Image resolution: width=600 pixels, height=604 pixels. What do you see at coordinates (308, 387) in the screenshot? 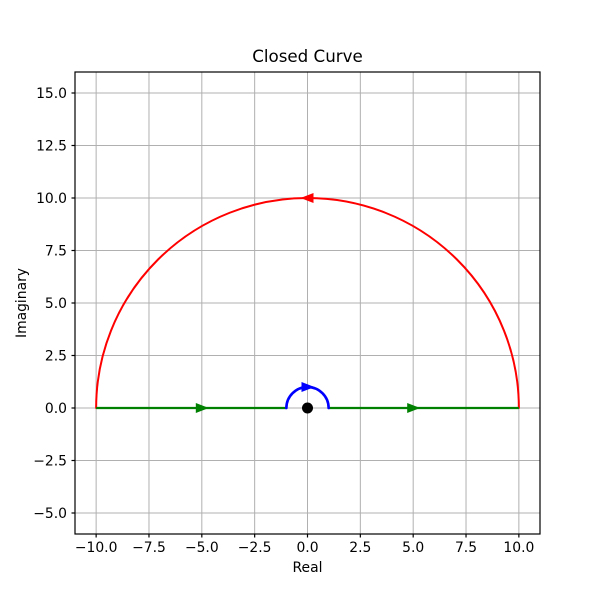
I see `pole-indent-semicircle-arrowhead` at bounding box center [308, 387].